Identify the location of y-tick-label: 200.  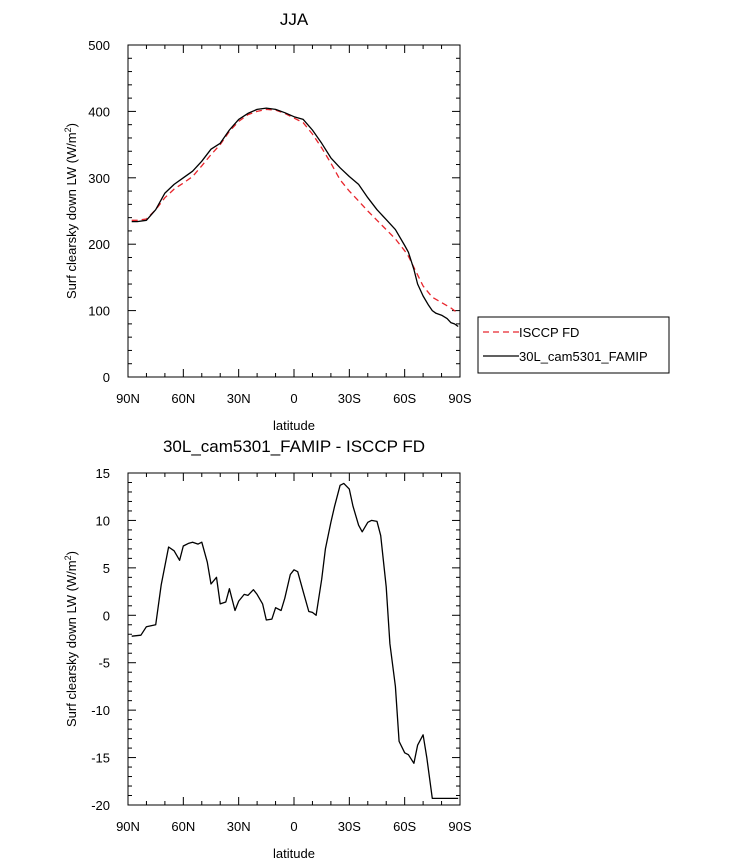
(99, 244).